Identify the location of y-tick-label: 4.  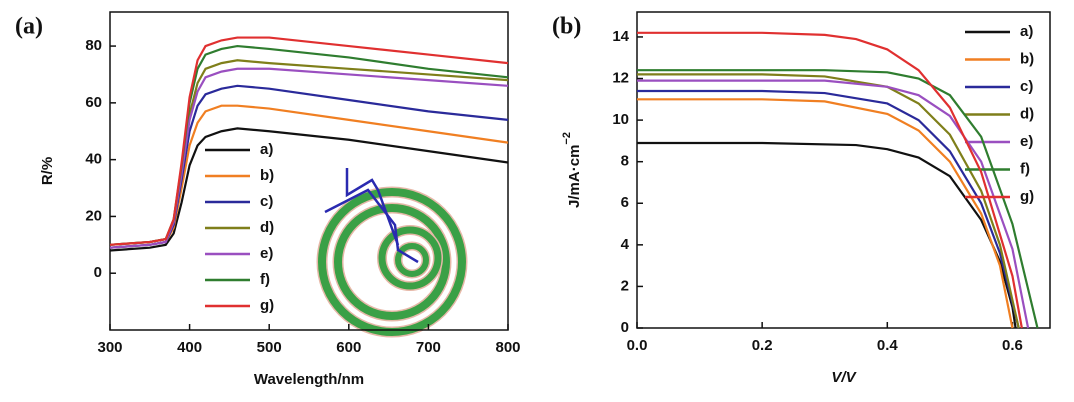
(625, 244).